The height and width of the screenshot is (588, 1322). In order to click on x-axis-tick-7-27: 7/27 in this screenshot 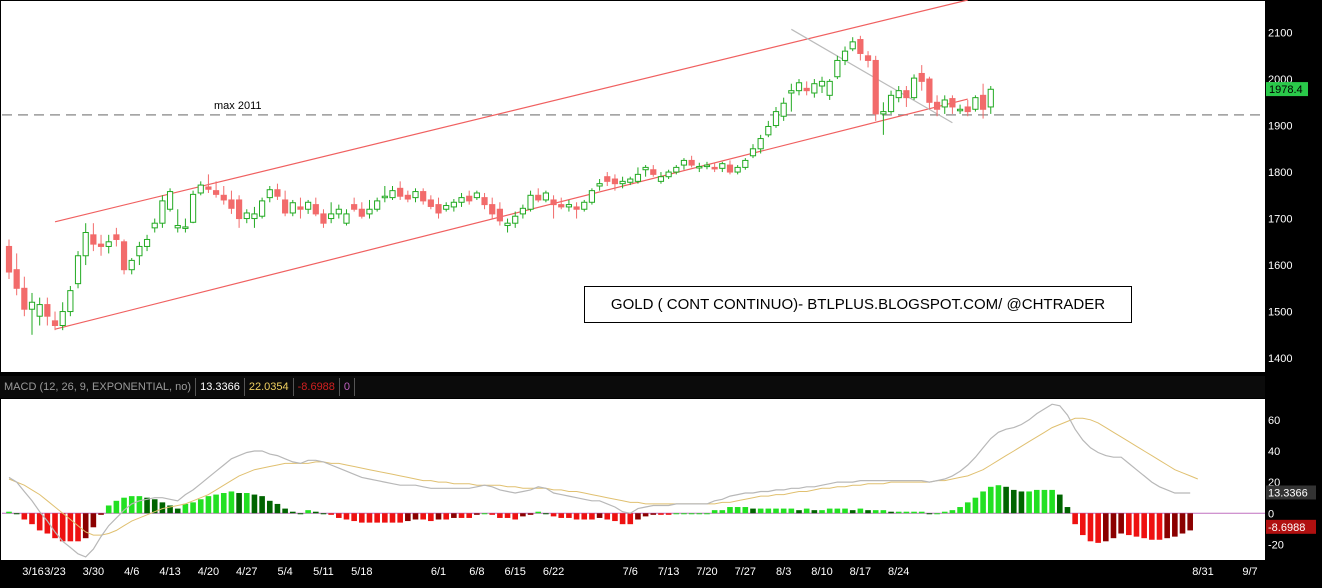, I will do `click(745, 572)`.